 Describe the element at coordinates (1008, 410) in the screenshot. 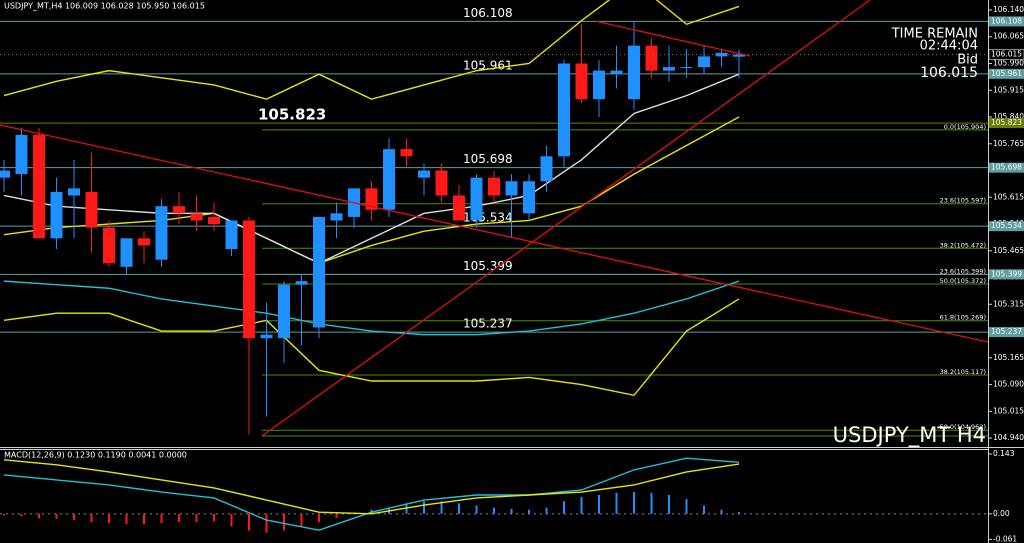

I see `y-tick-label: 105.015` at that location.